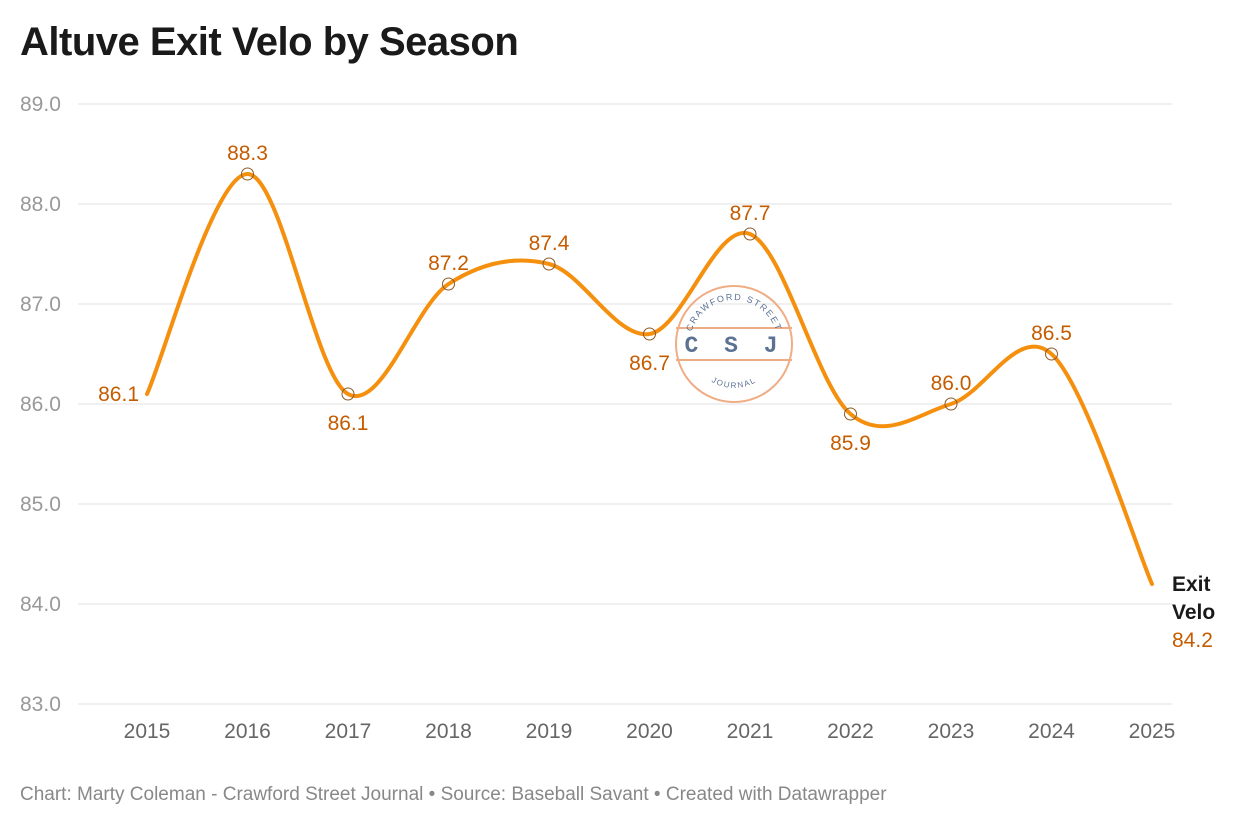  Describe the element at coordinates (850, 443) in the screenshot. I see `data-label: 85.9` at that location.